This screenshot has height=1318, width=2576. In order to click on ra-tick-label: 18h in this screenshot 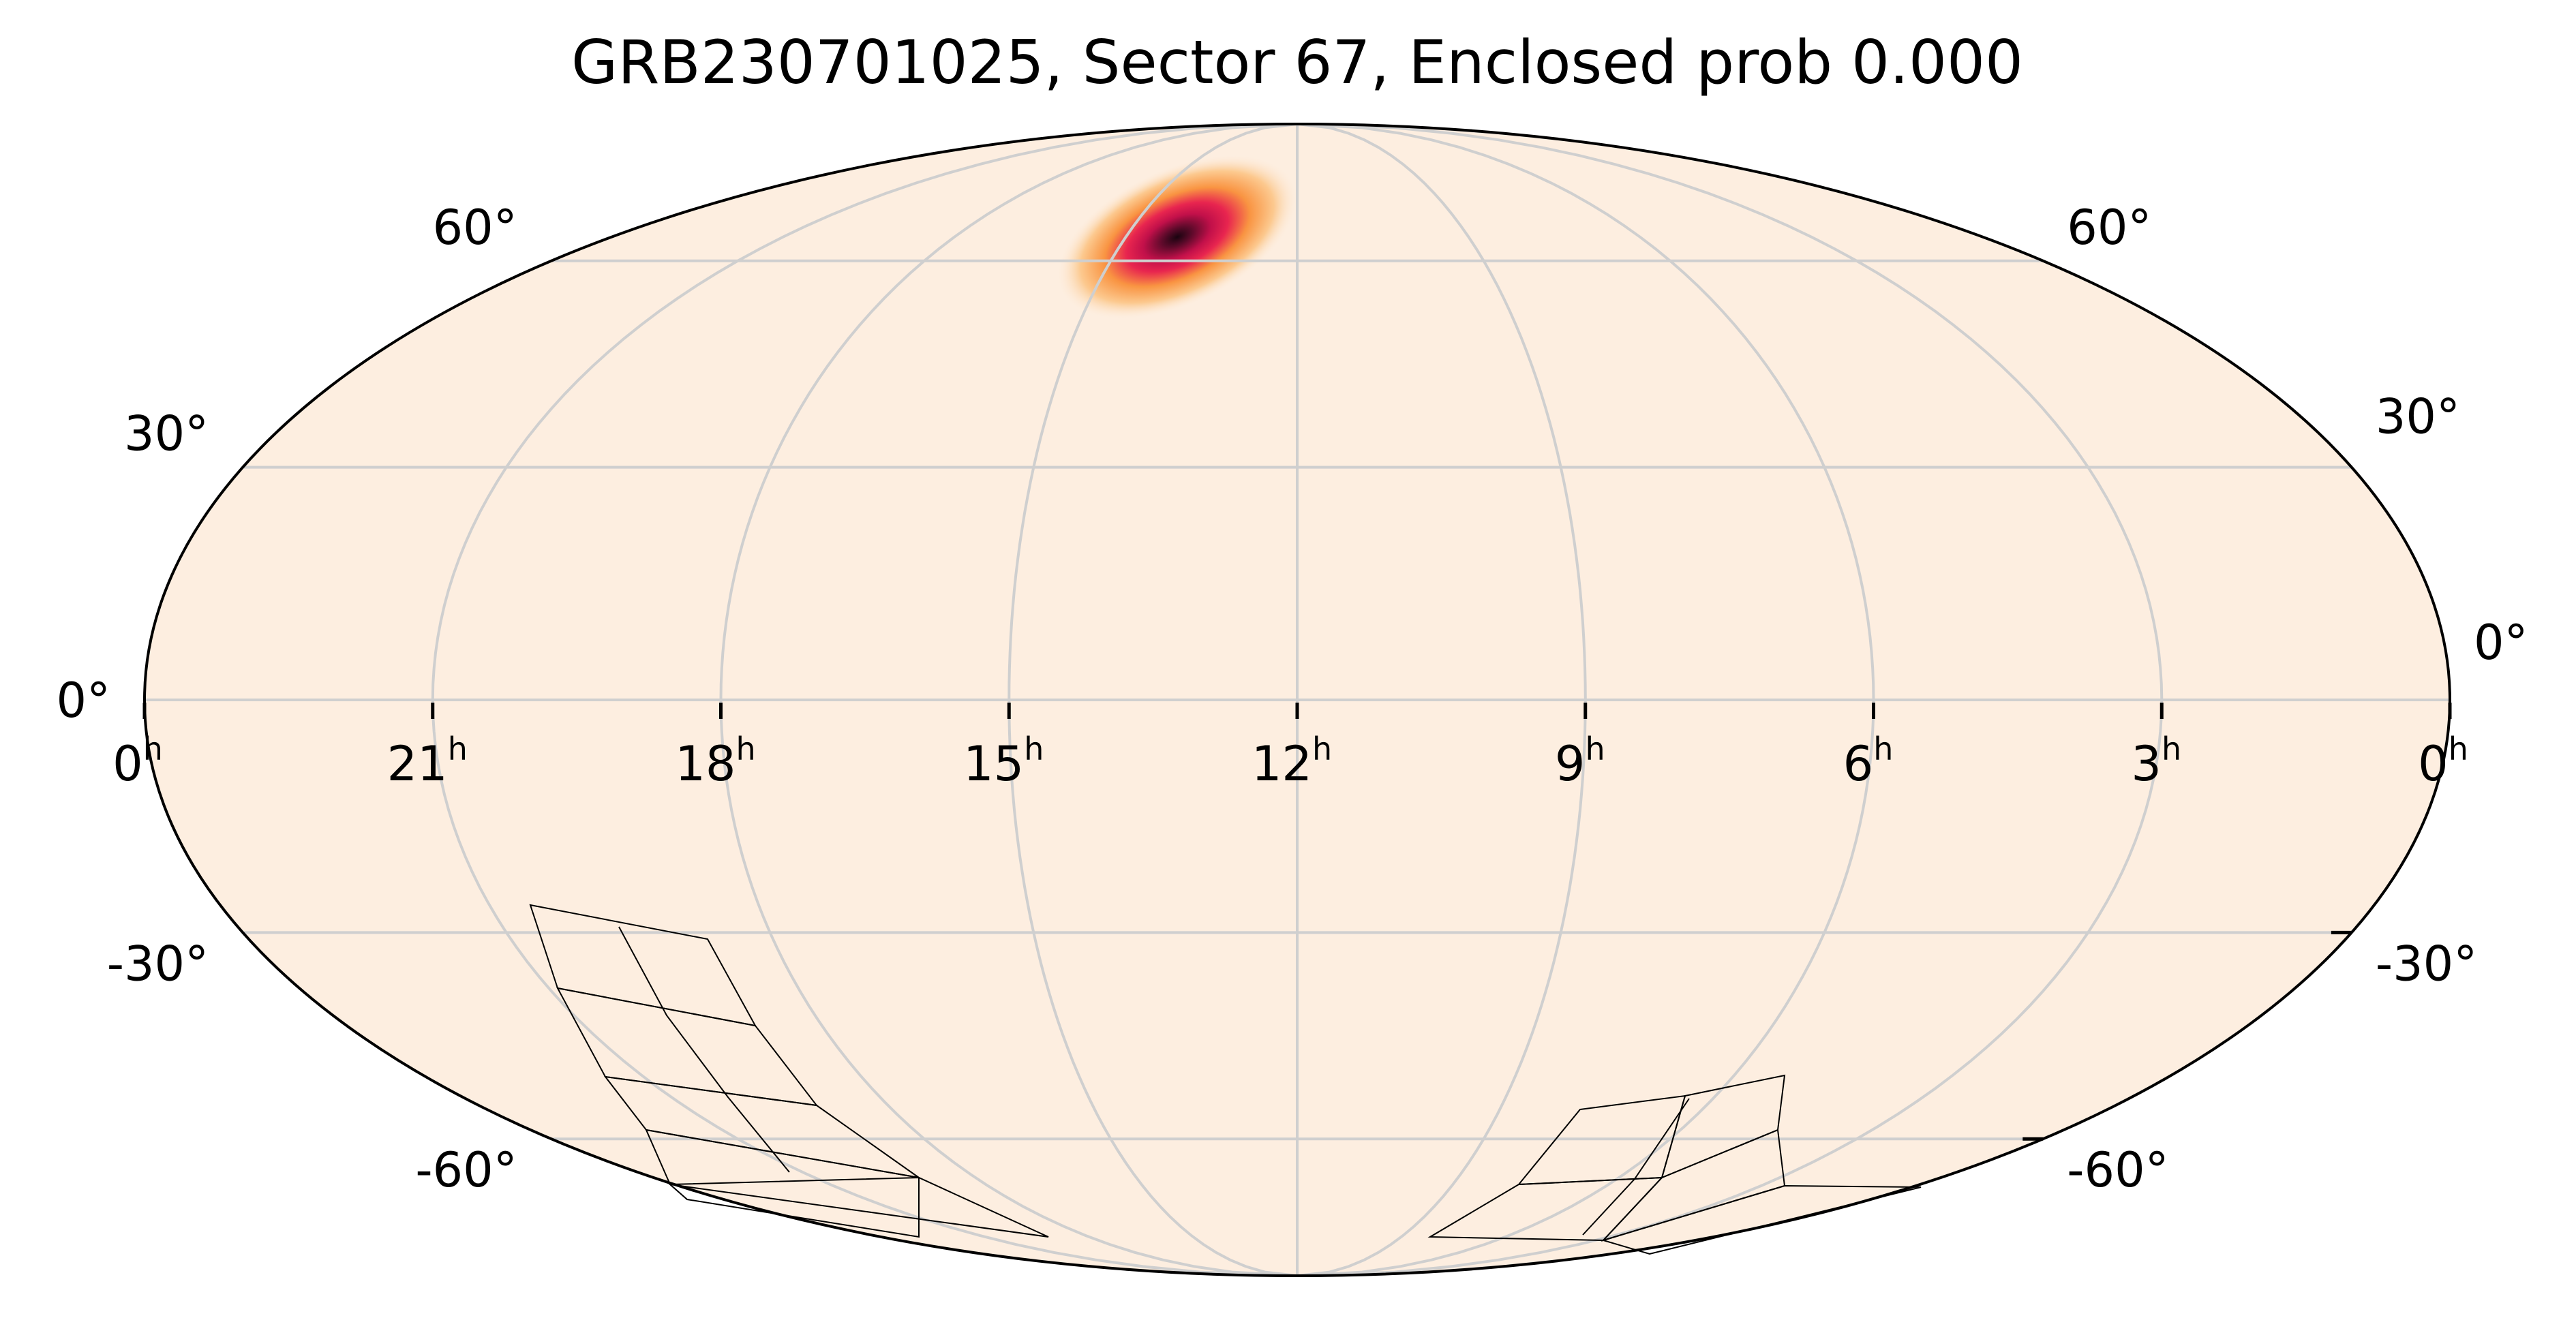, I will do `click(715, 761)`.